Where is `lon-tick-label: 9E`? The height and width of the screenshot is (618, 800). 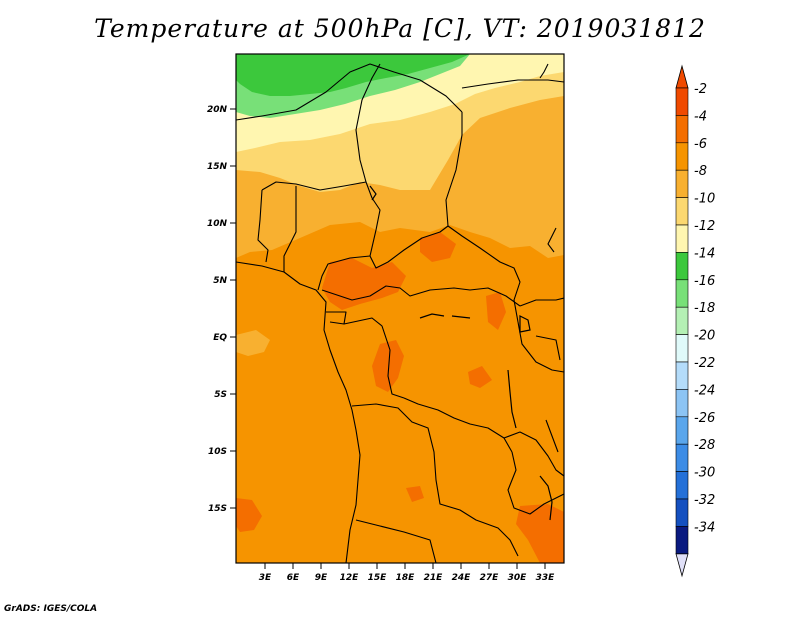 lon-tick-label: 9E is located at coordinates (321, 578).